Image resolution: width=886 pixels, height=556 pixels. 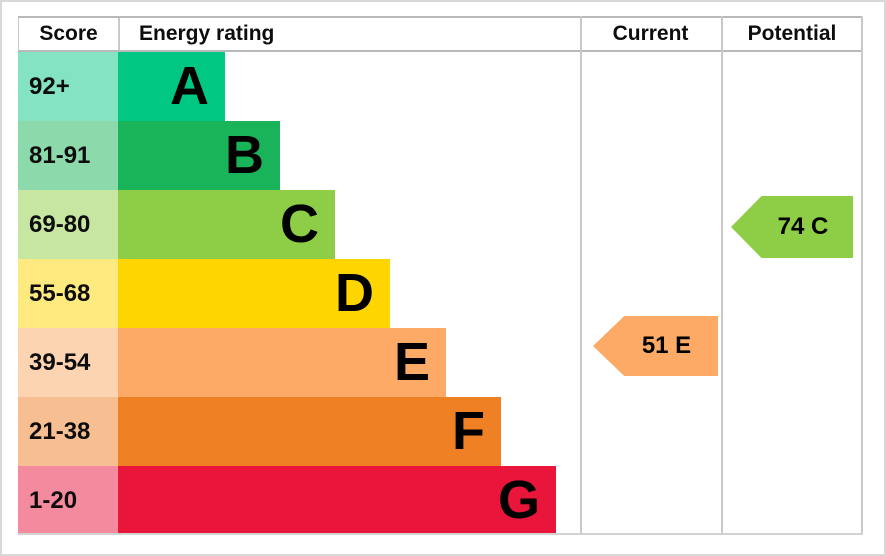 I want to click on current-rating-label: 51 E, so click(x=666, y=345).